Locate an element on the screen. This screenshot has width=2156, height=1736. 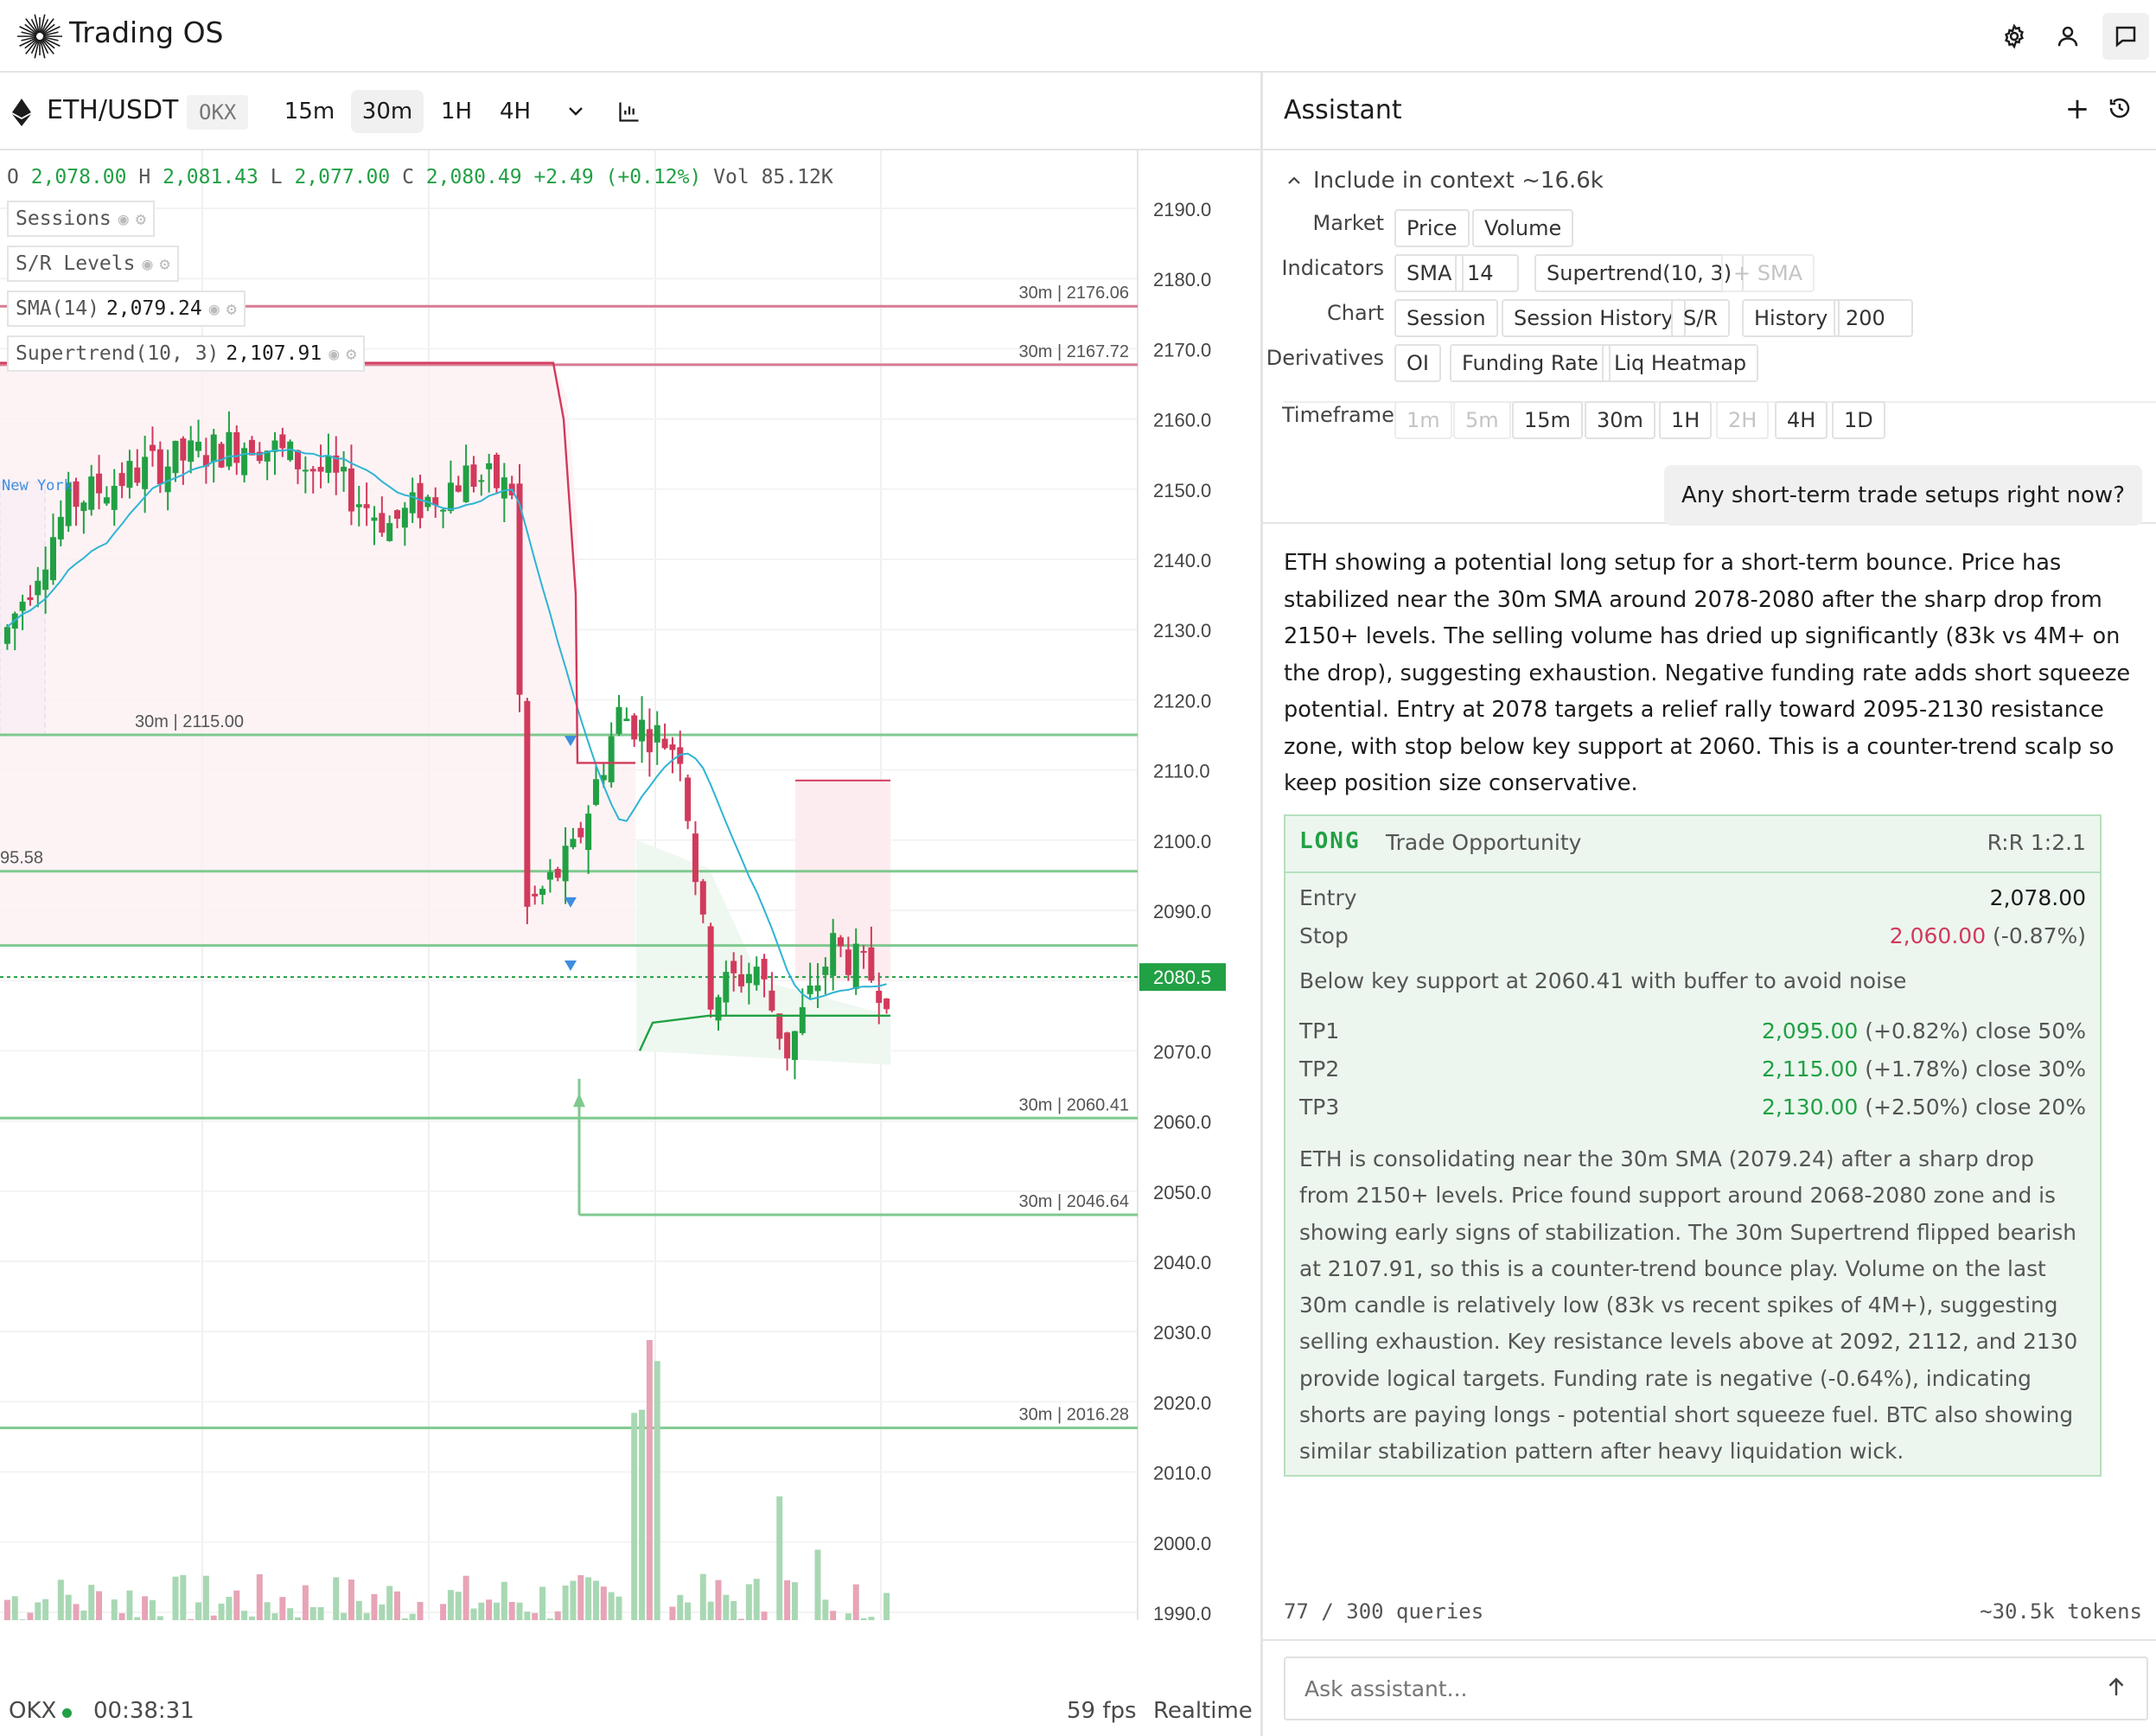
chip-volume: Volume is located at coordinates (1523, 228).